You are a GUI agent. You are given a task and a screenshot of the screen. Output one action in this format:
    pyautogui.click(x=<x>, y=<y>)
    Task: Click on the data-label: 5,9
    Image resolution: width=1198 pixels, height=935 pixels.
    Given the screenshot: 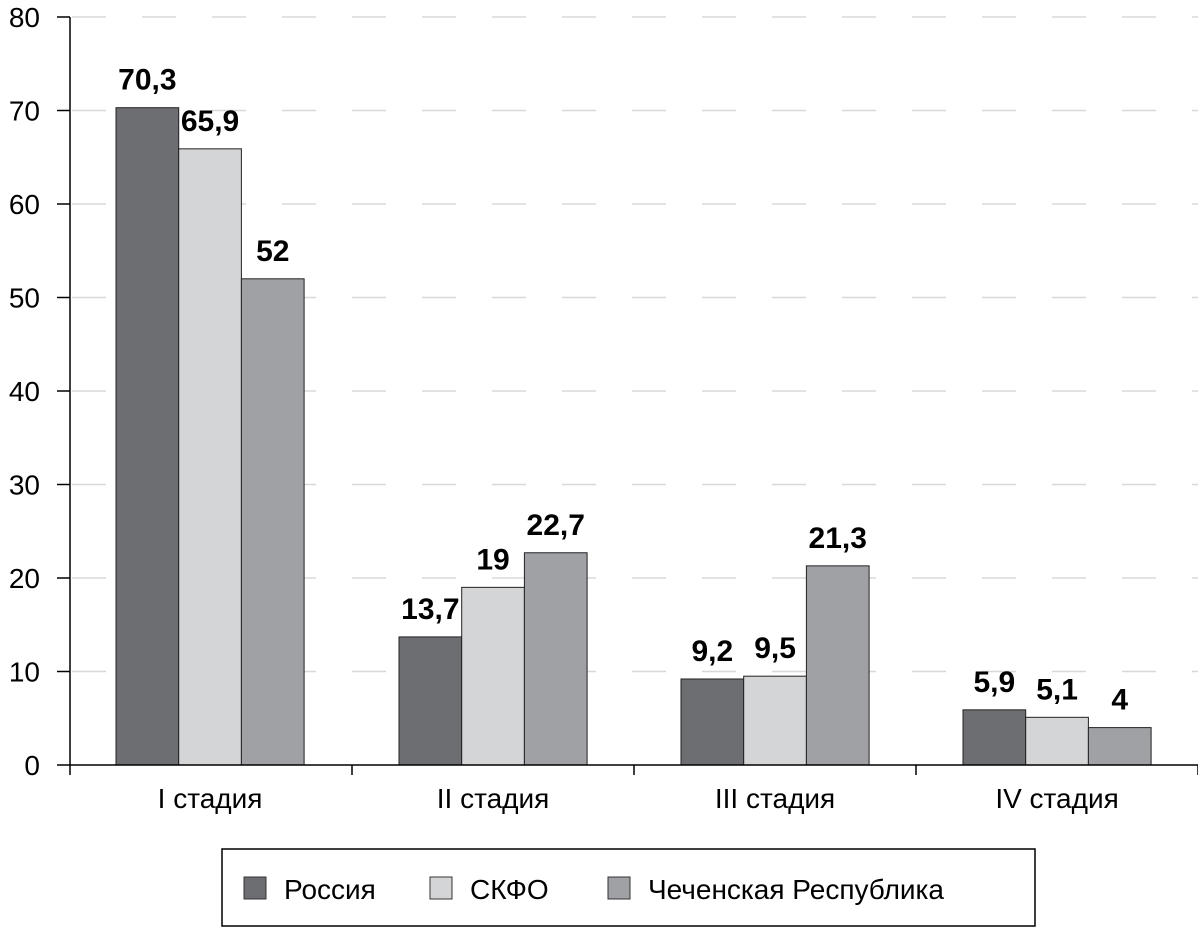 What is the action you would take?
    pyautogui.click(x=994, y=682)
    